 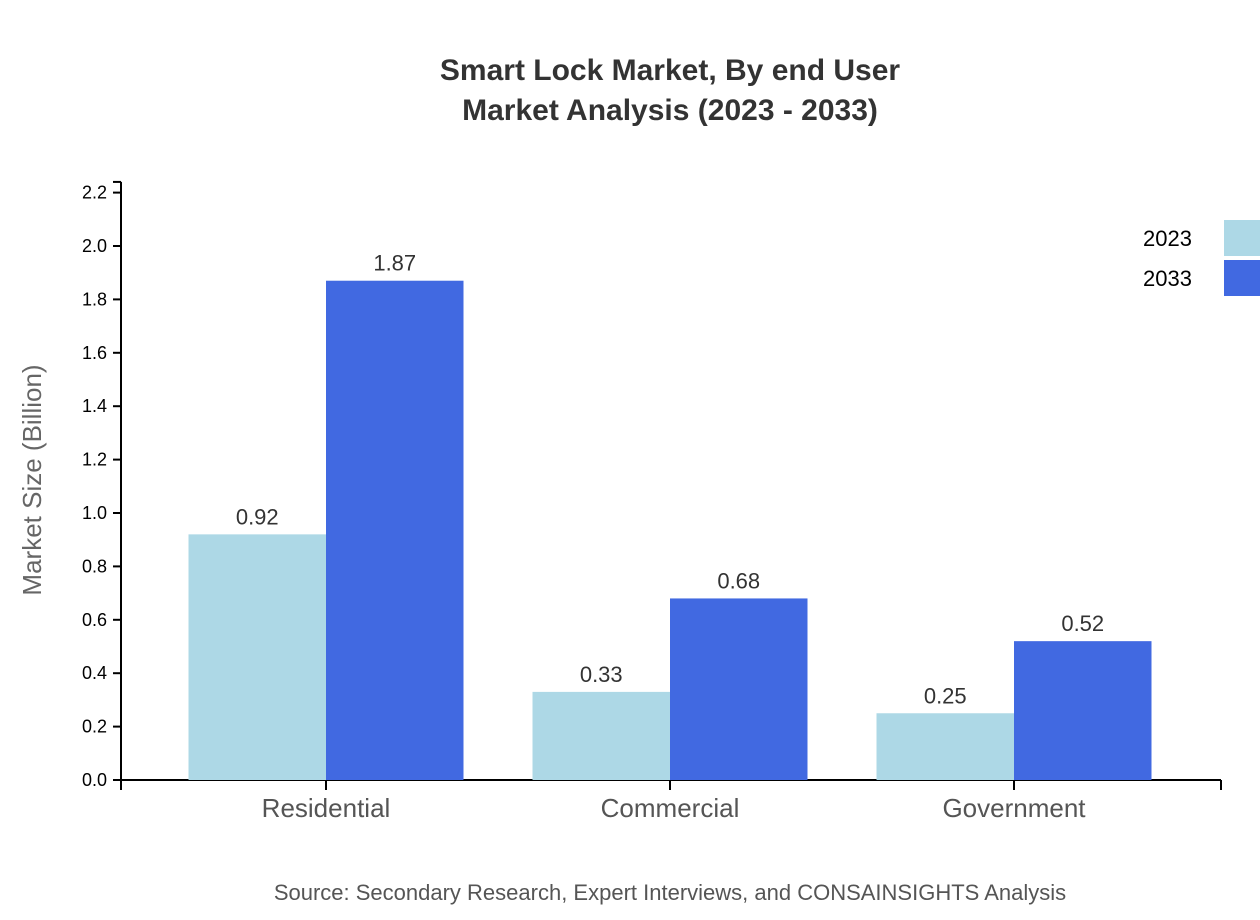 What do you see at coordinates (670, 808) in the screenshot?
I see `x-tick-label: Commercial` at bounding box center [670, 808].